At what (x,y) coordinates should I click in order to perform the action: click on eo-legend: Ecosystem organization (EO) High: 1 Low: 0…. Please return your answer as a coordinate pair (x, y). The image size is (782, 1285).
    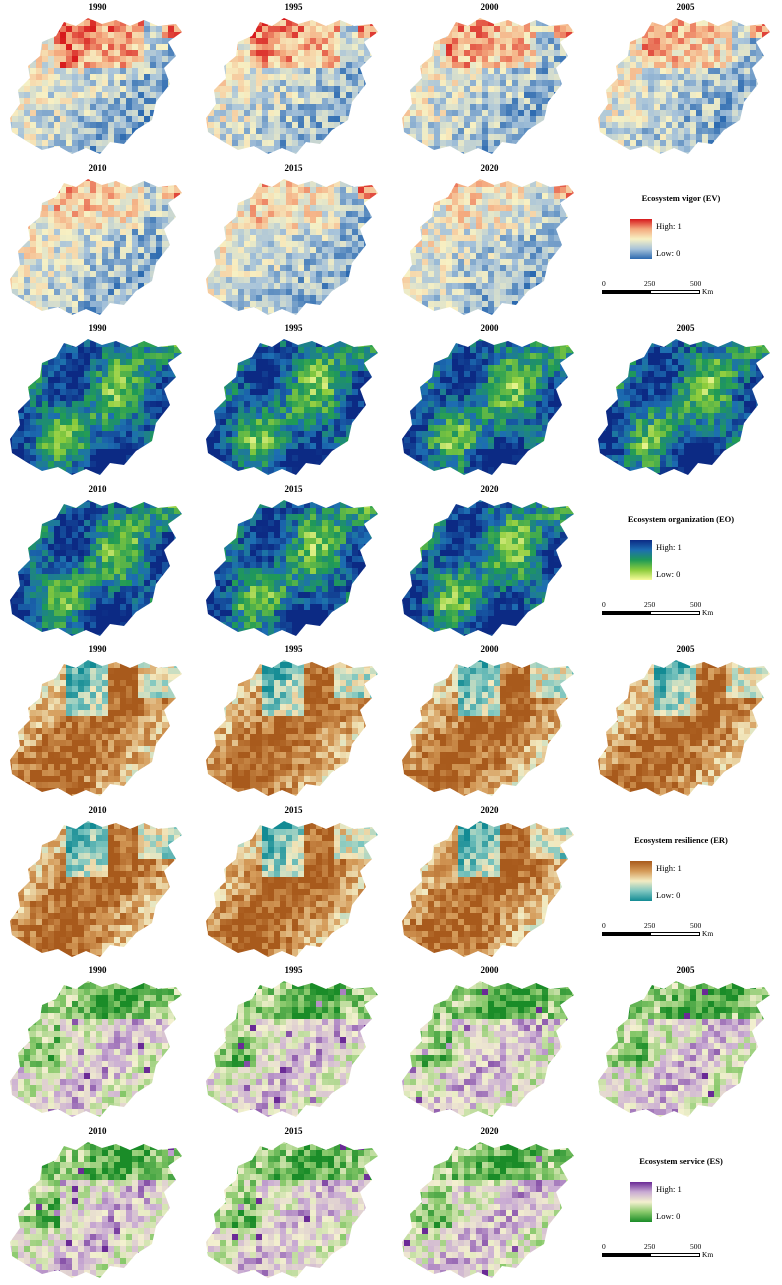
    Looking at the image, I should click on (689, 570).